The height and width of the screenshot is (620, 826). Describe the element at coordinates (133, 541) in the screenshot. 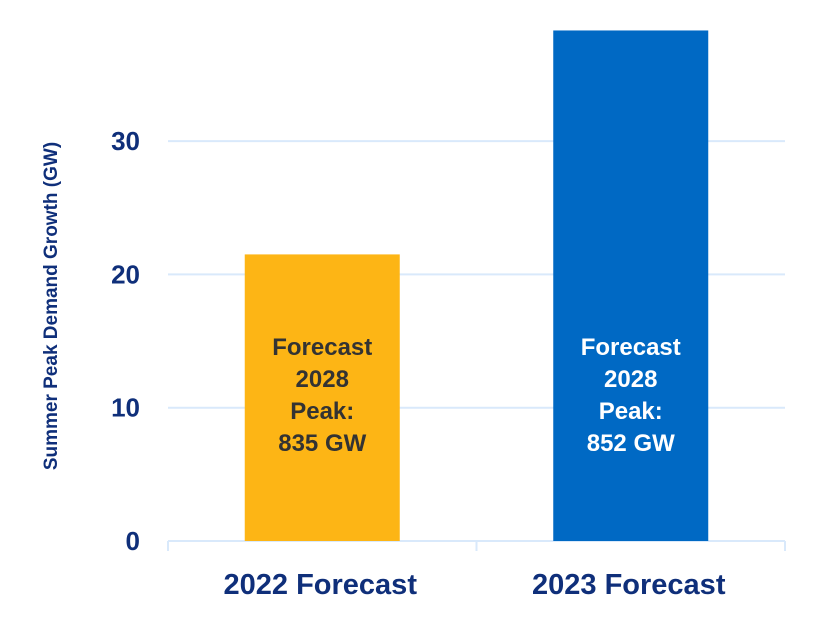

I see `y-tick-label: 0` at that location.